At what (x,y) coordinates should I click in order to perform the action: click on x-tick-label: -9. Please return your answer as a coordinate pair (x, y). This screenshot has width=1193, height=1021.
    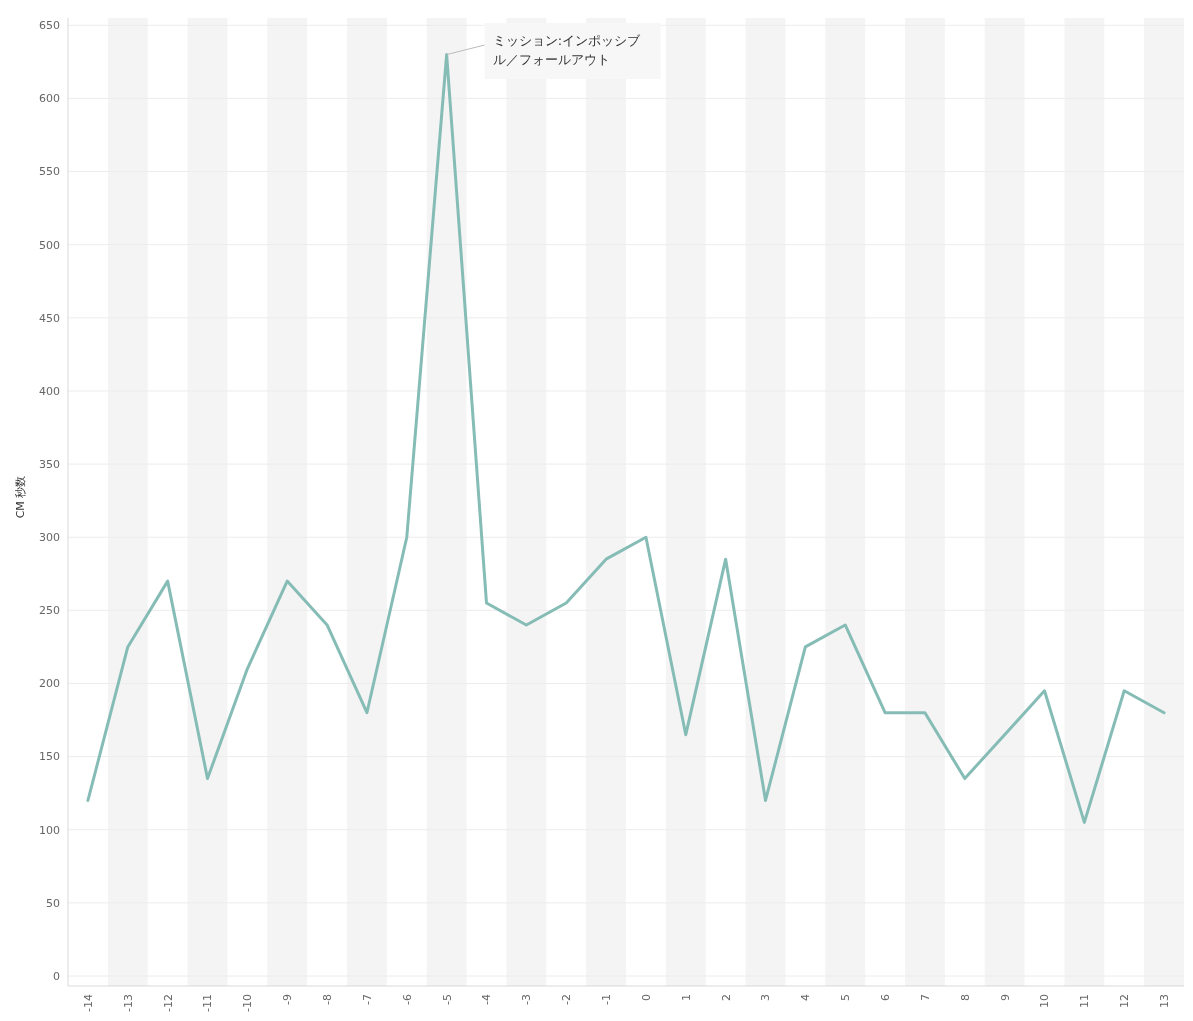
    Looking at the image, I should click on (288, 999).